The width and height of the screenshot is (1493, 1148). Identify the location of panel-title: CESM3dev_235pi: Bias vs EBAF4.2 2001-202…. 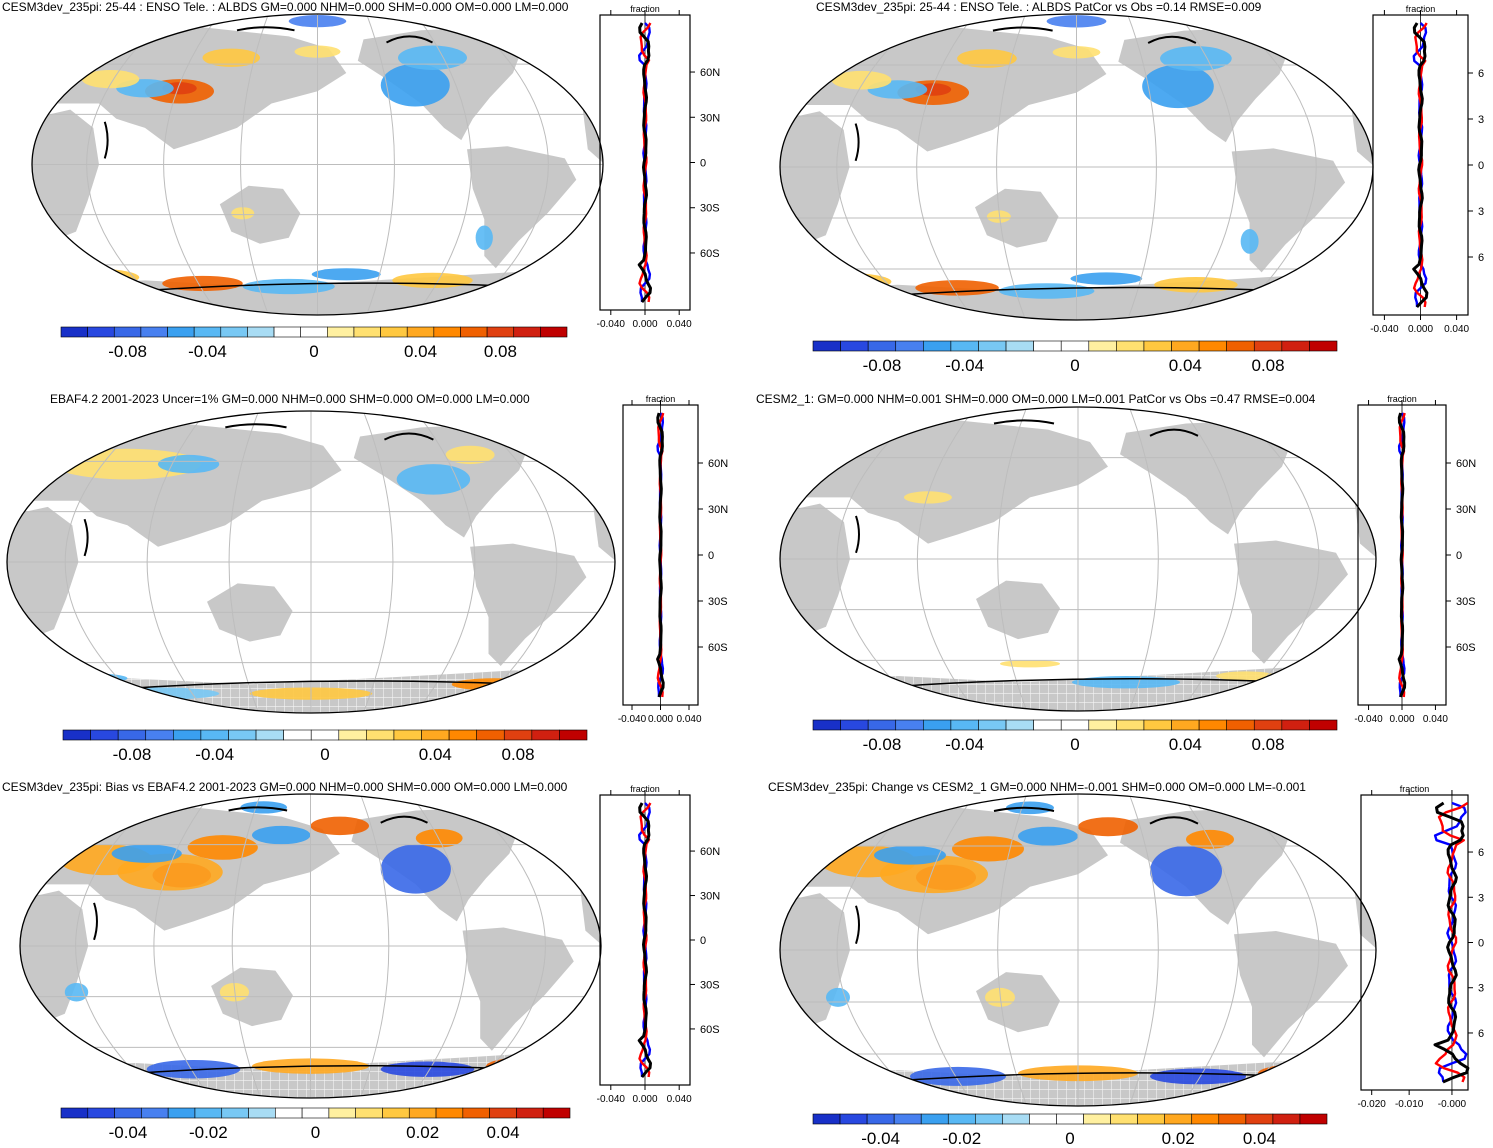
(285, 787).